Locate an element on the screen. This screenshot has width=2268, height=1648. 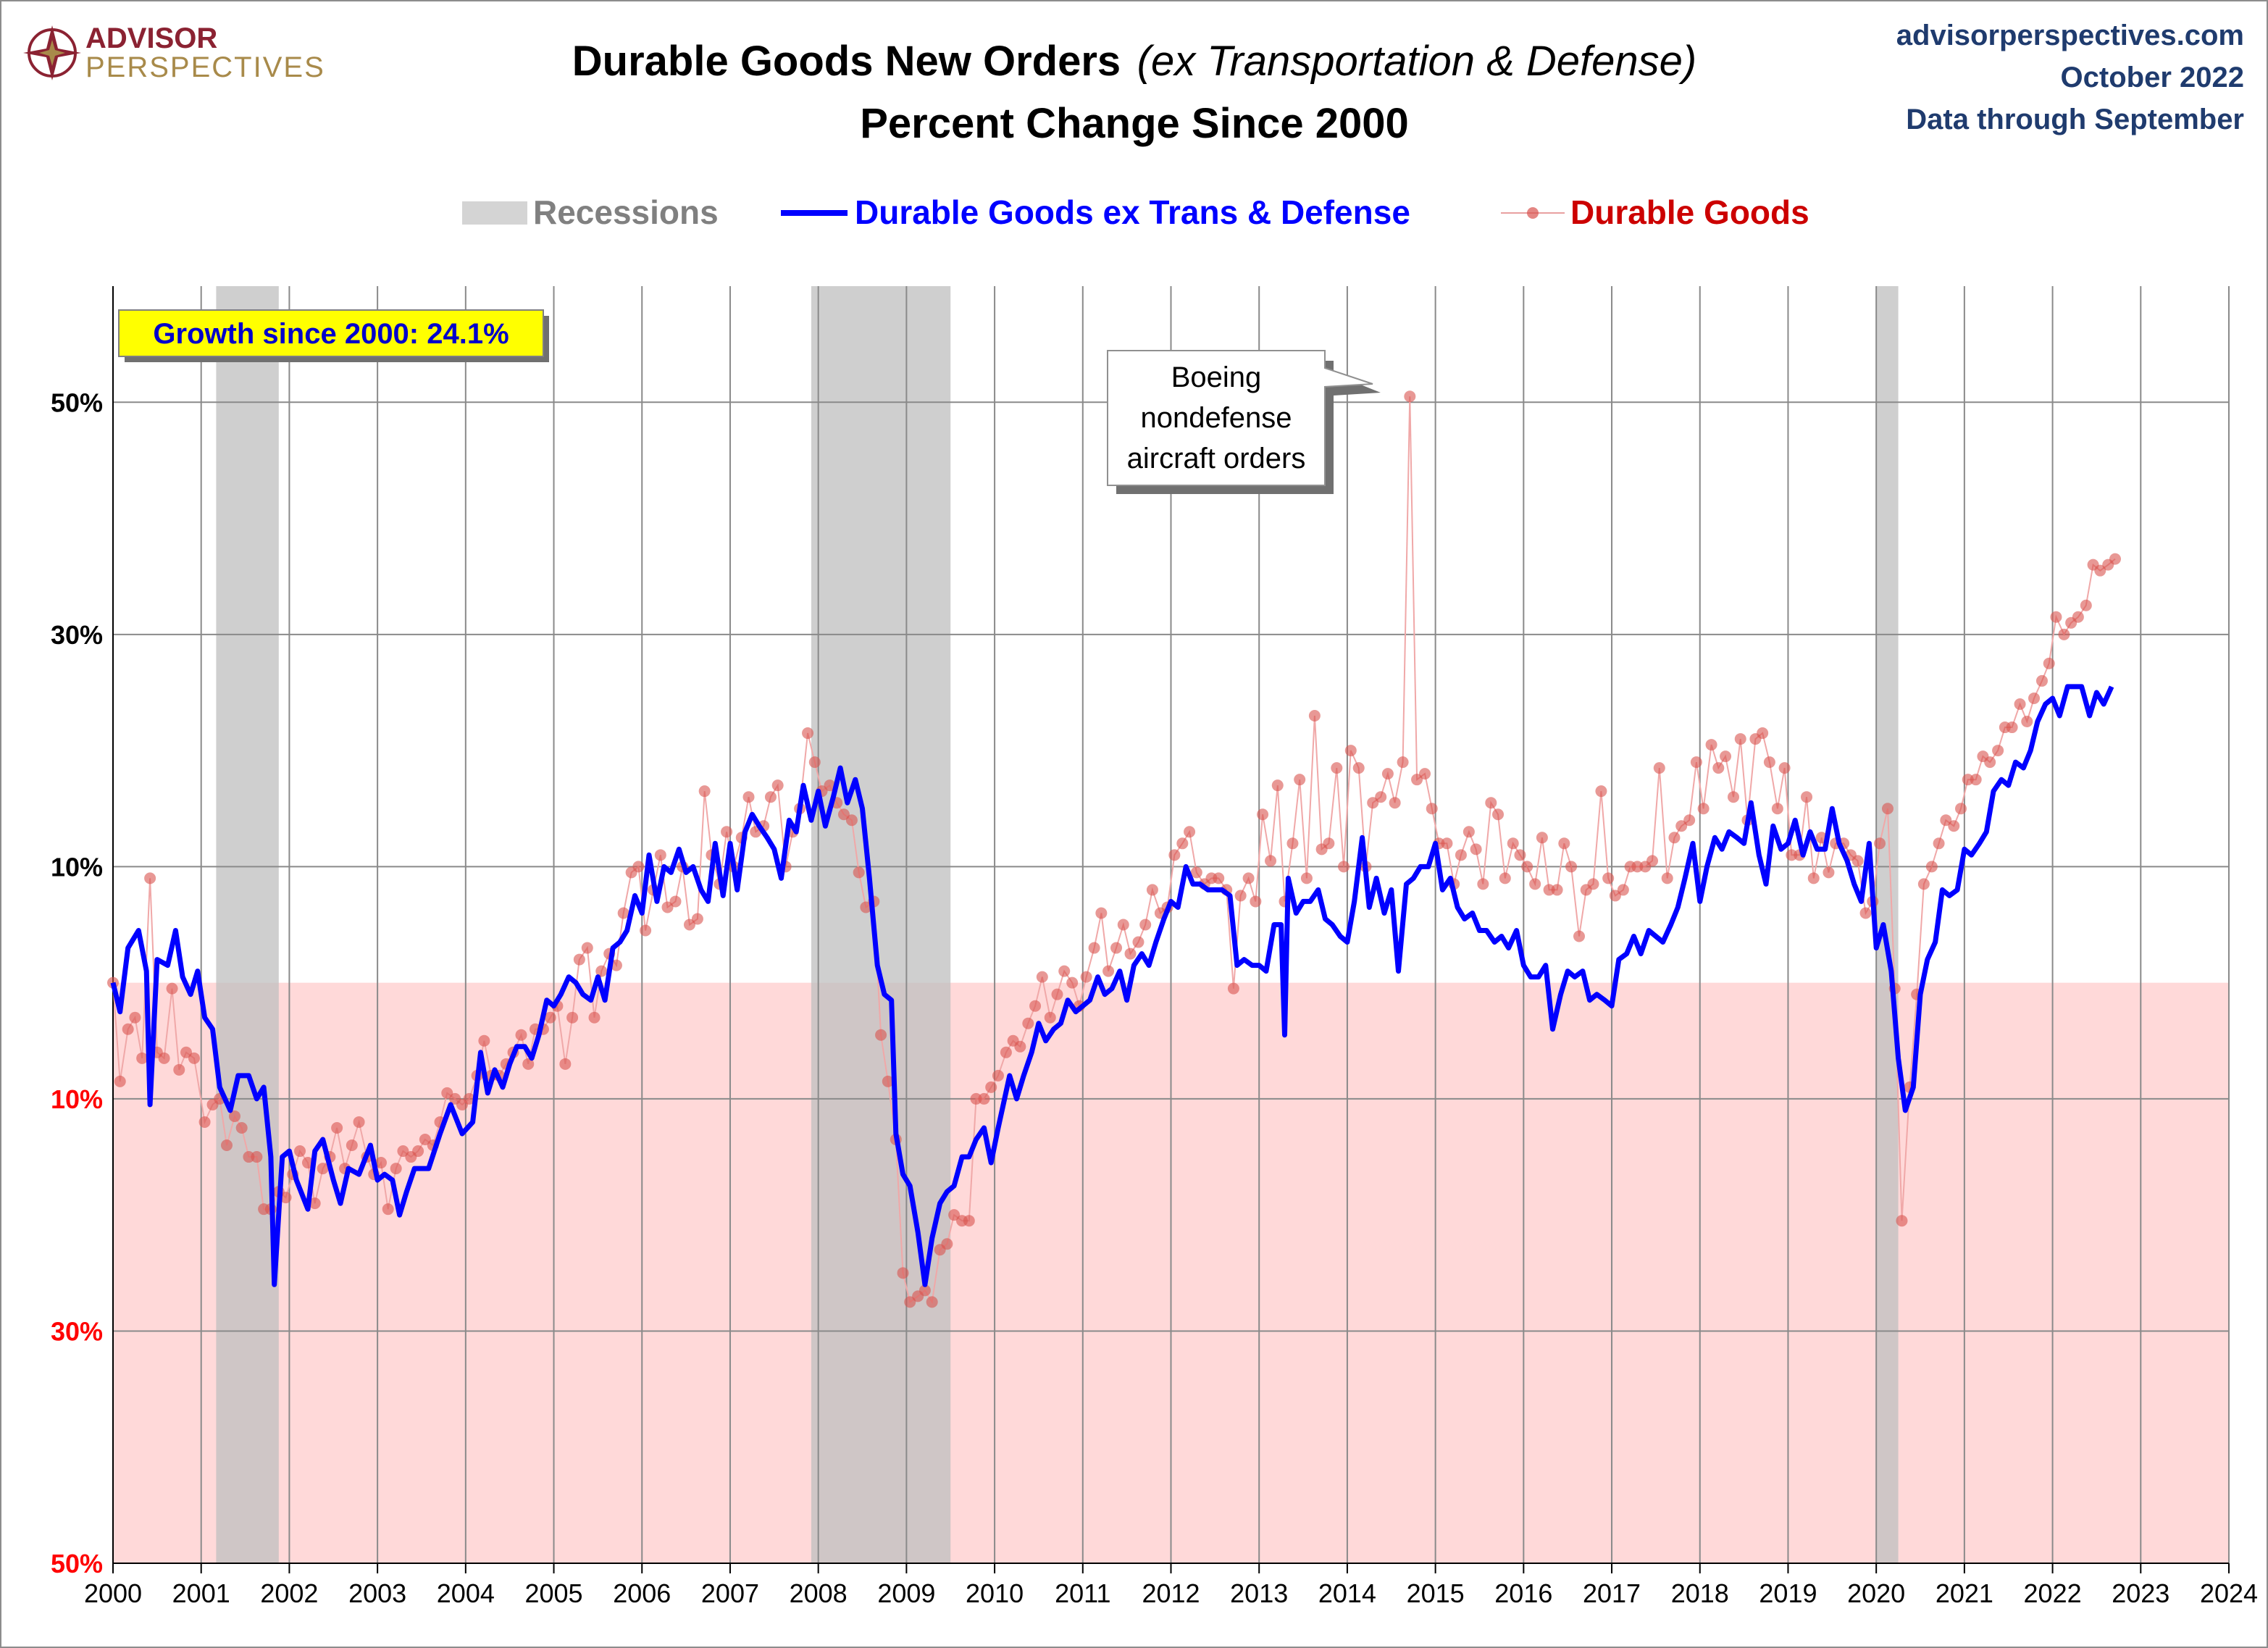
logo-line1: ADVISOR is located at coordinates (151, 38).